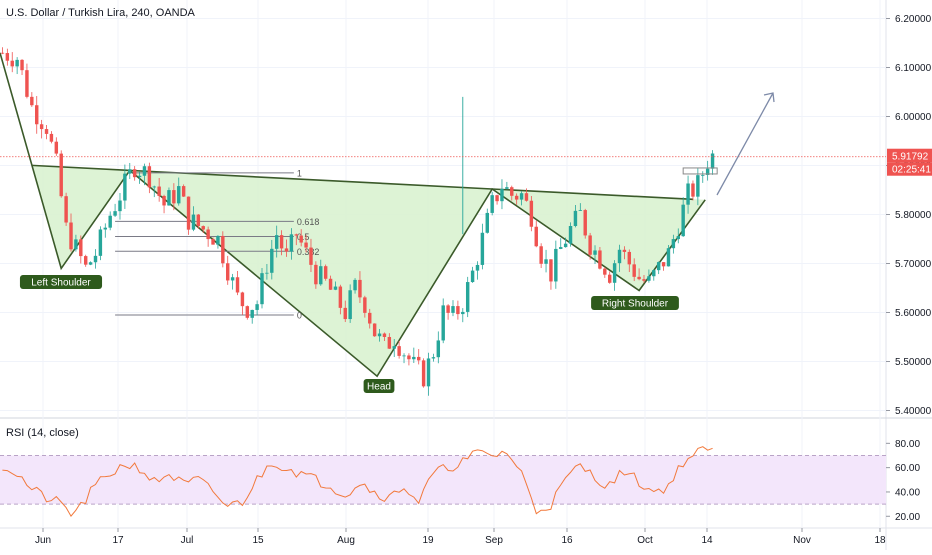  I want to click on arrow-shaft, so click(745, 144).